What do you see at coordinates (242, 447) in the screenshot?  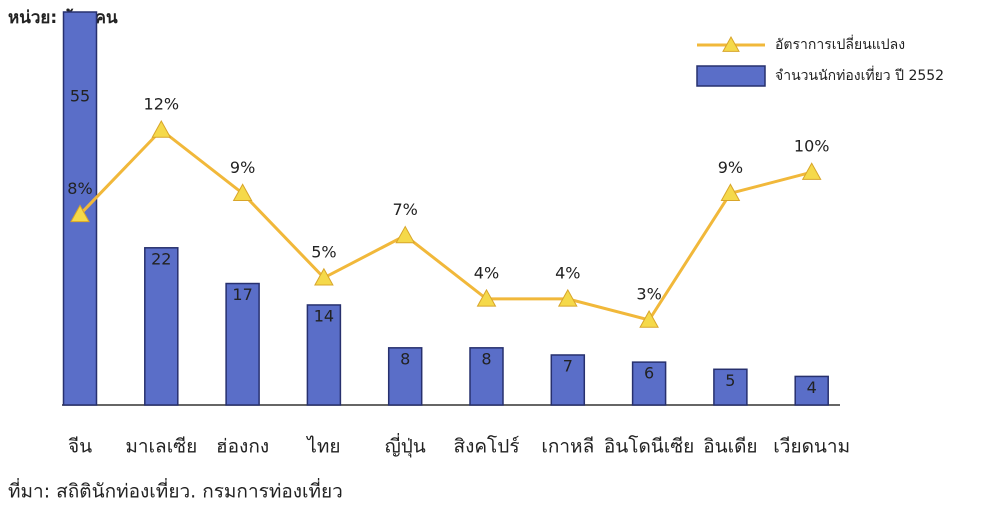 I see `x-tick-label: ฮ่องกง` at bounding box center [242, 447].